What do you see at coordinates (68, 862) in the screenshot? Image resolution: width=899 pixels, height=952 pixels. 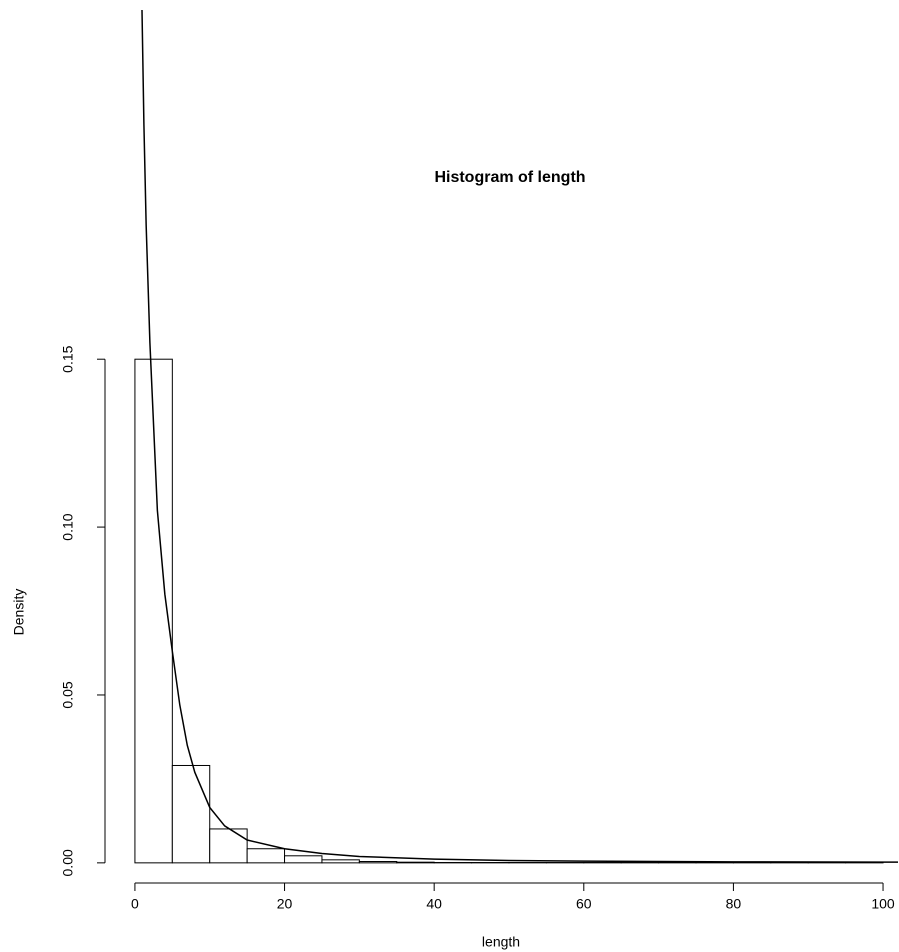 I see `y-tick-label: 0.00` at bounding box center [68, 862].